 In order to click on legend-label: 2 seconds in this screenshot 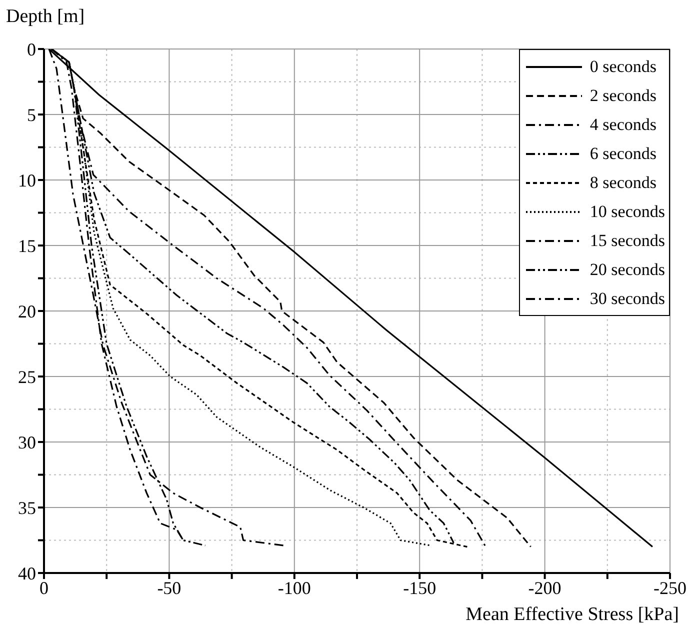, I will do `click(623, 96)`.